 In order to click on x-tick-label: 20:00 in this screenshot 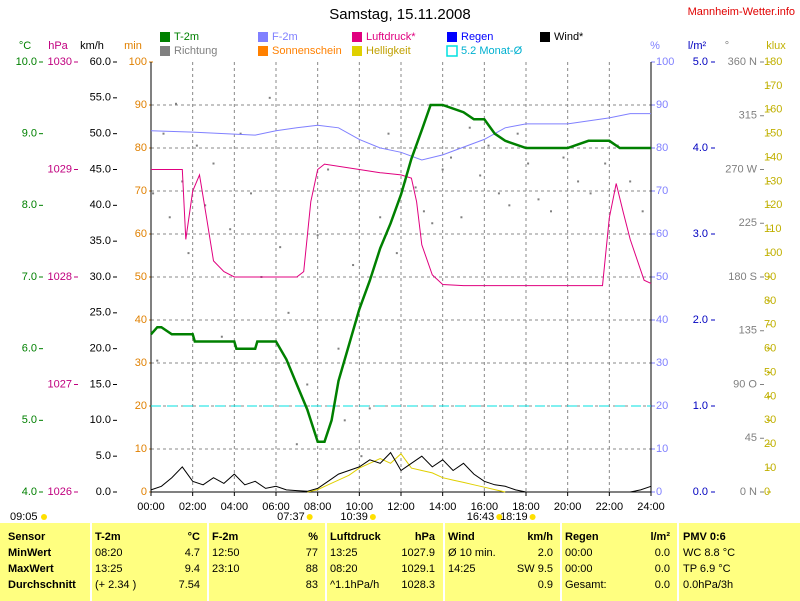, I will do `click(568, 507)`.